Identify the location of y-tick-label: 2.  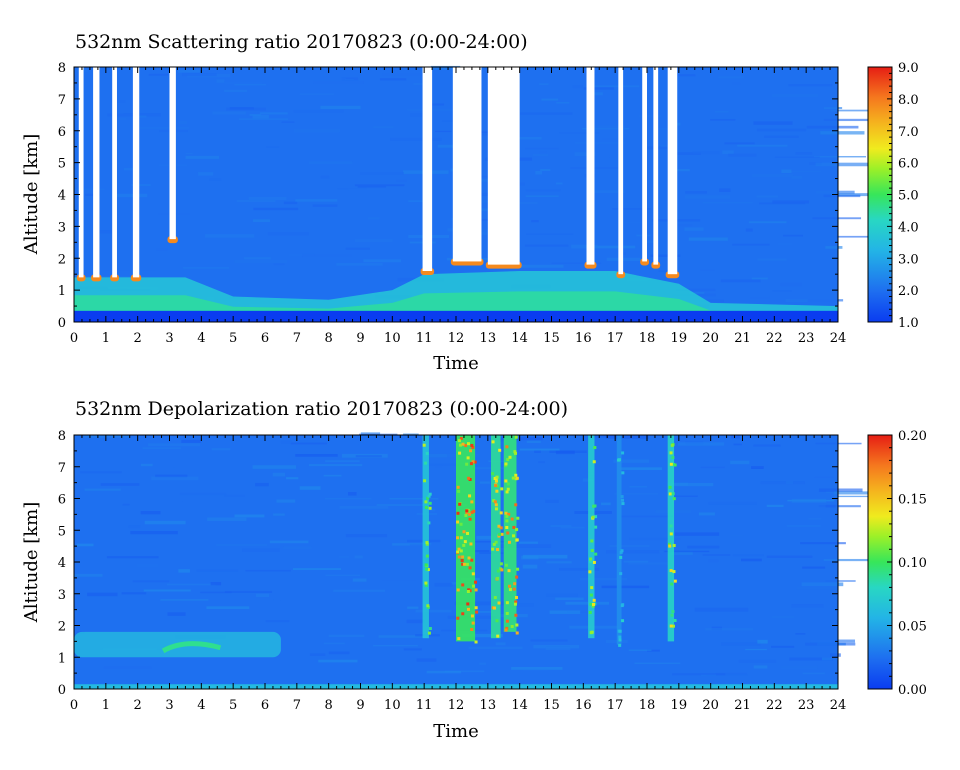
(62, 259).